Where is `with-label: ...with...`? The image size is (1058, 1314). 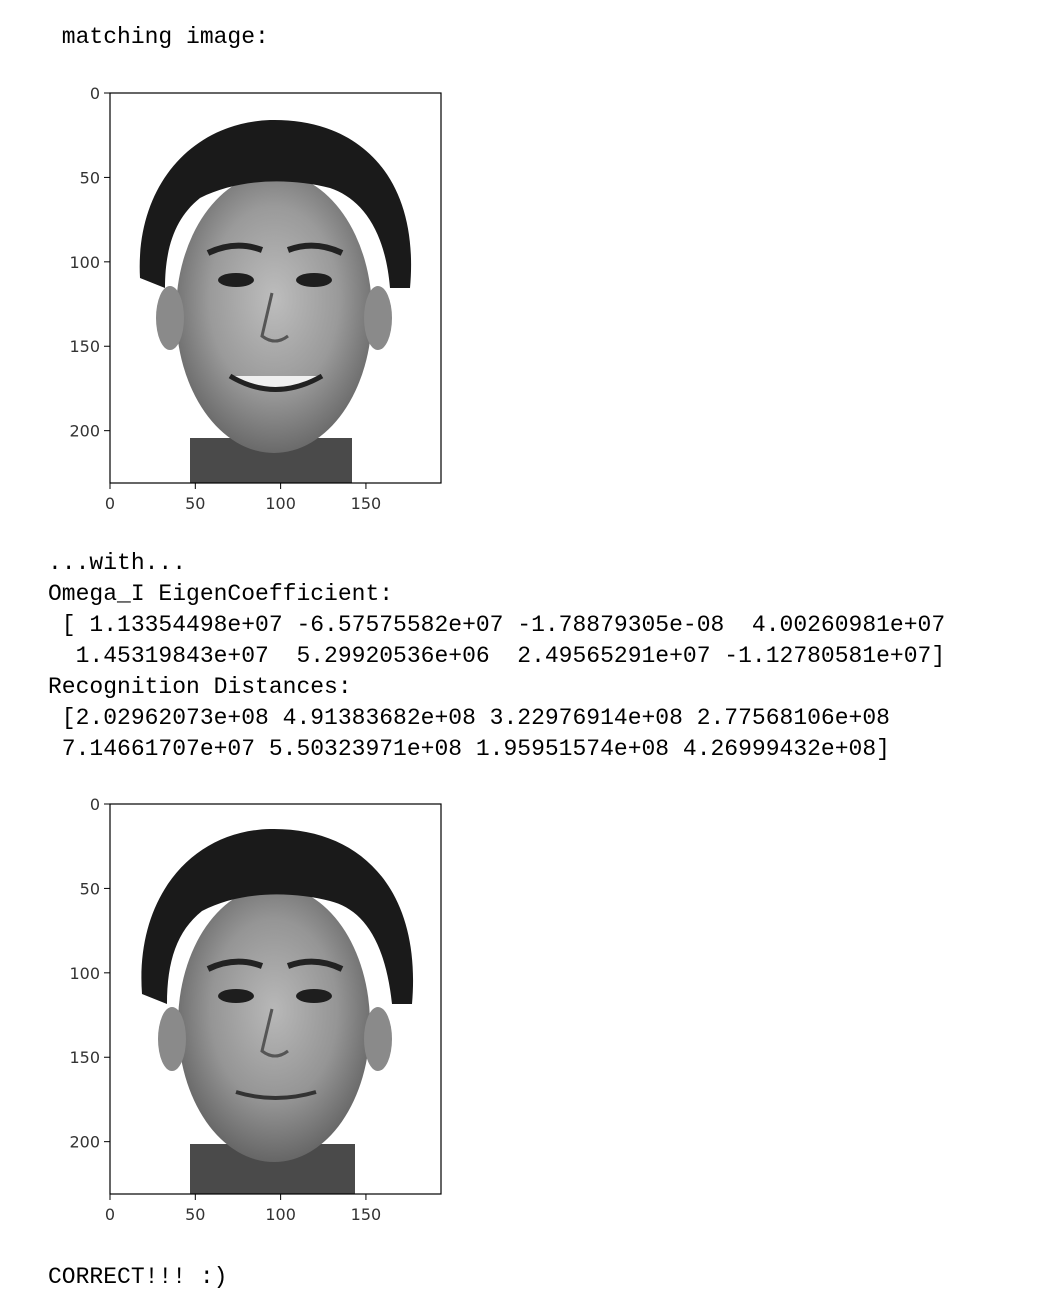
with-label: ...with... is located at coordinates (117, 563).